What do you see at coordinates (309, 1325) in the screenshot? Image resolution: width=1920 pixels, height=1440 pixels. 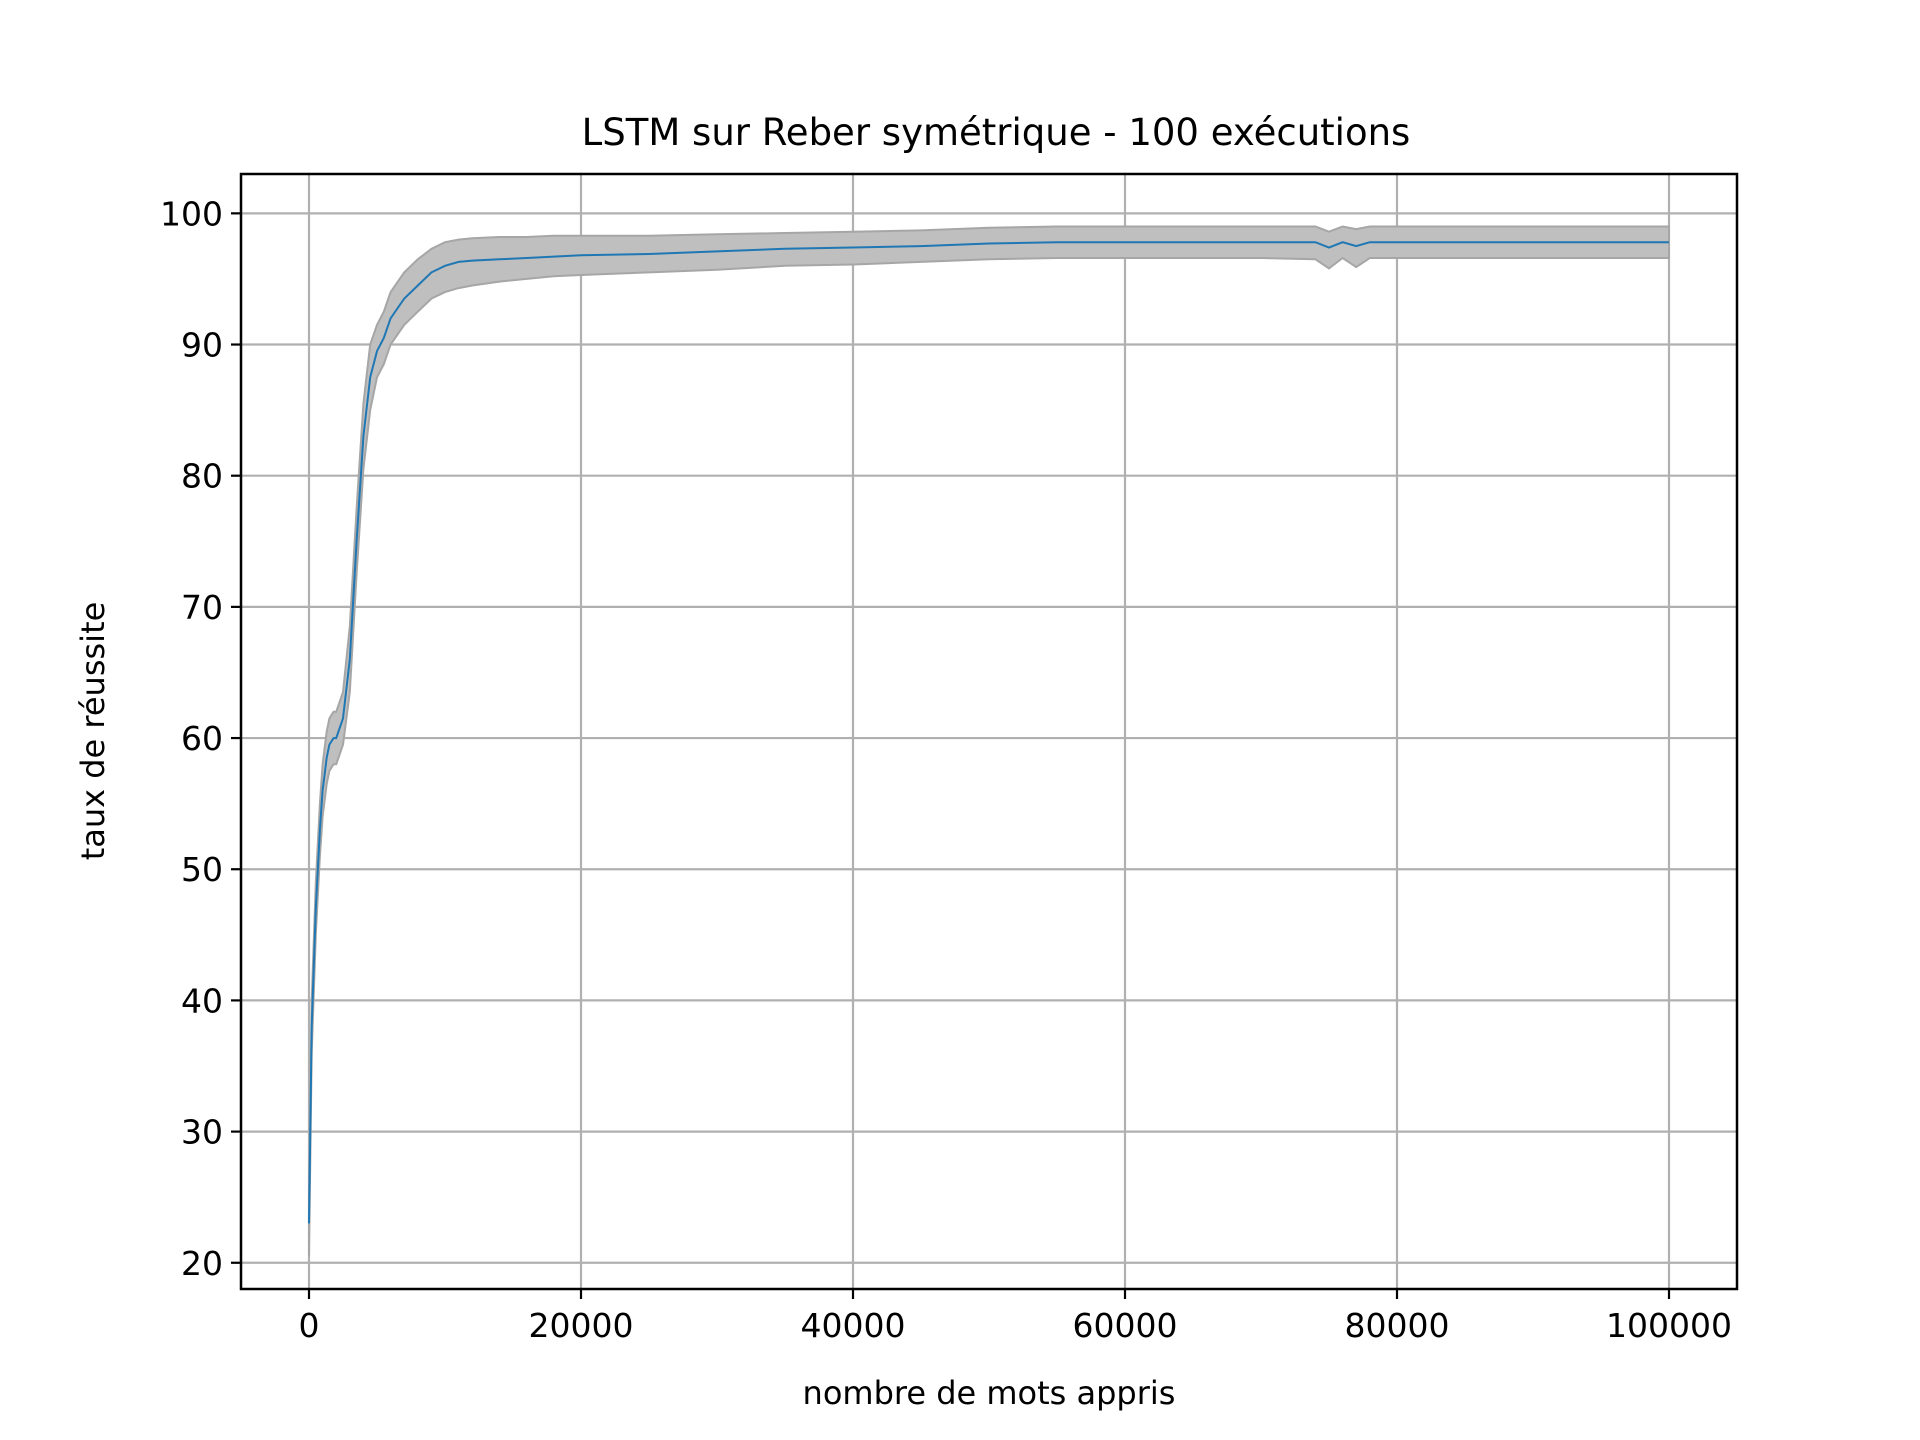 I see `x-tick-label: 0` at bounding box center [309, 1325].